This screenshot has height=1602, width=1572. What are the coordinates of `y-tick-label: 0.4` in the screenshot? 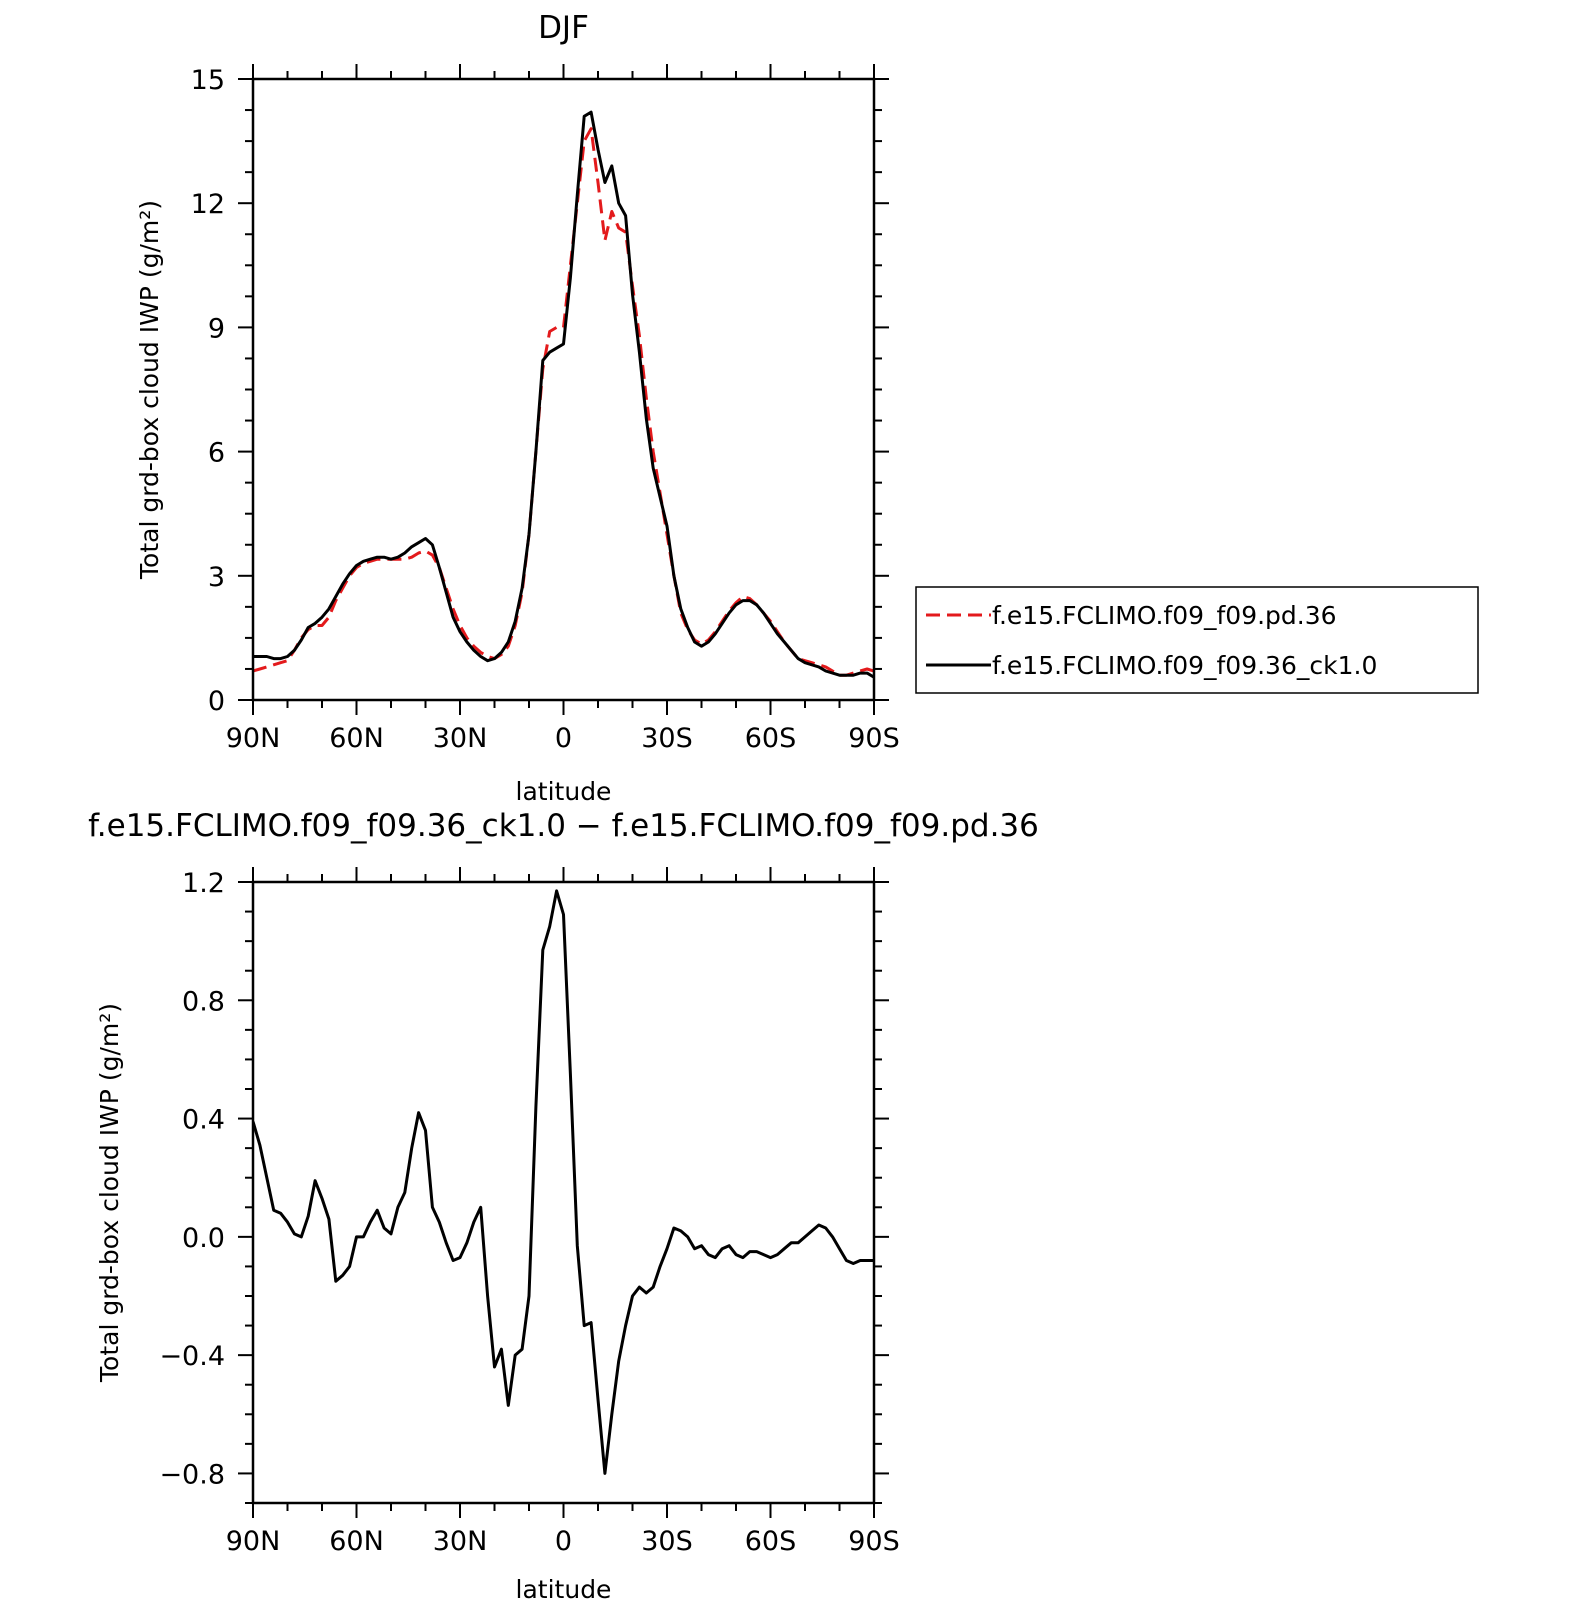 It's located at (203, 1120).